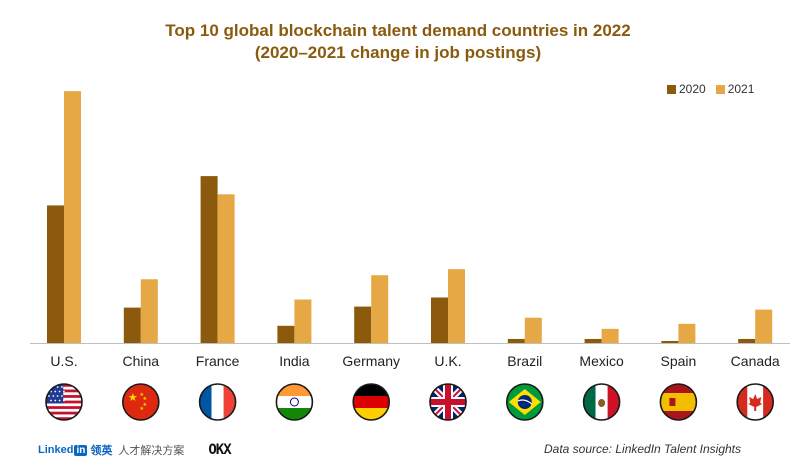 The width and height of the screenshot is (796, 471). I want to click on india-flag-icon, so click(294, 402).